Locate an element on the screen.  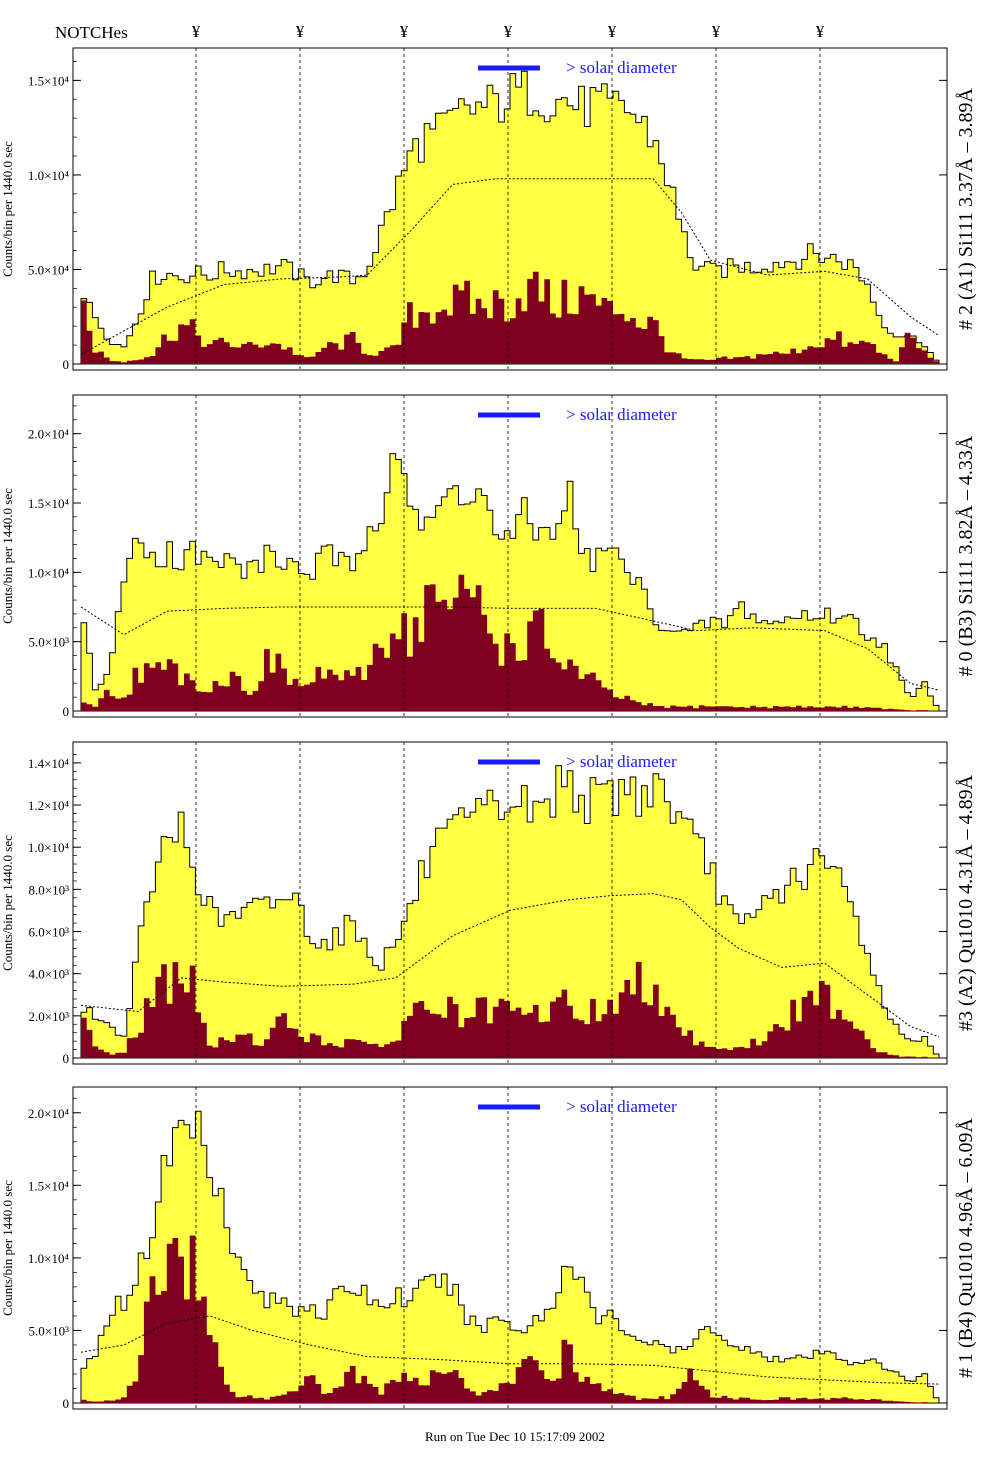
y-tick-label: 5.0×10⁴ is located at coordinates (49, 269).